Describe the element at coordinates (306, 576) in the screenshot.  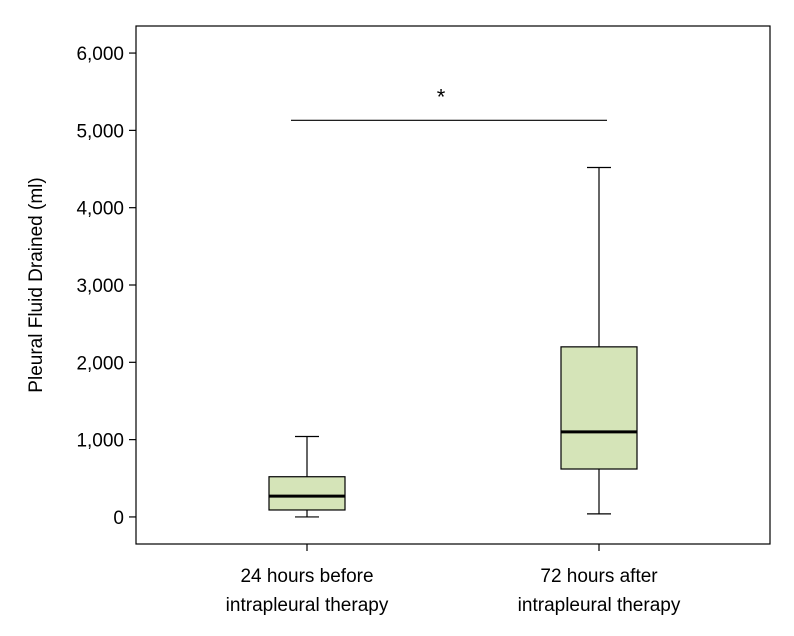
I see `x-category-label: 24 hours before` at that location.